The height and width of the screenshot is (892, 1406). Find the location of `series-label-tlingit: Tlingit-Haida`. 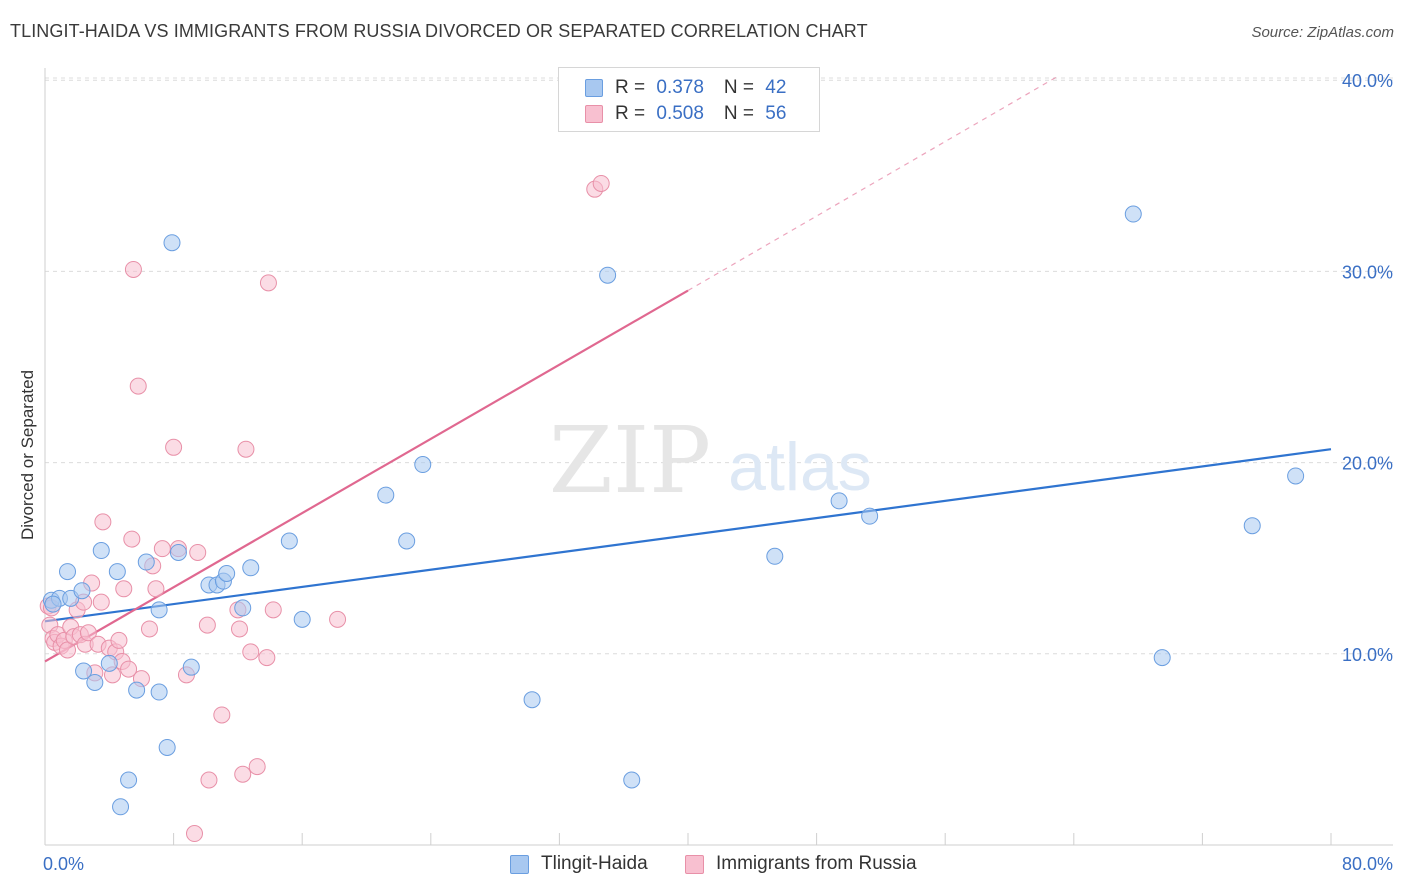

series-label-tlingit: Tlingit-Haida is located at coordinates (594, 863).